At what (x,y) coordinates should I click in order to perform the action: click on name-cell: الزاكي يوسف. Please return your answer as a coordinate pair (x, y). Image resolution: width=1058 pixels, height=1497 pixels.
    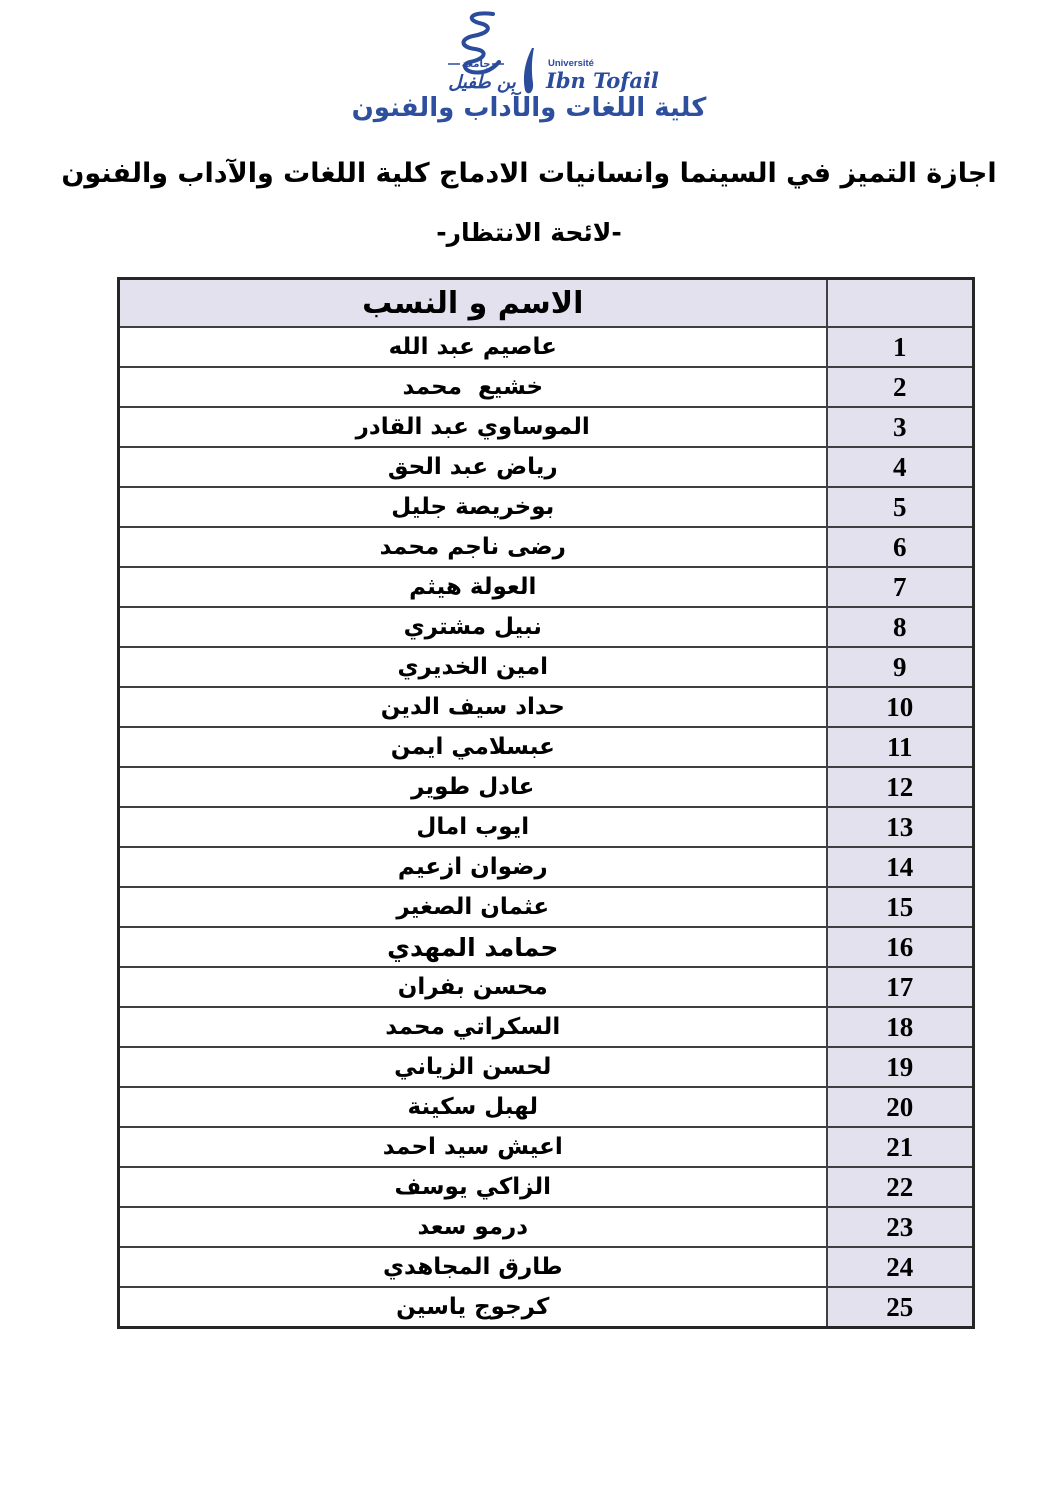
    Looking at the image, I should click on (472, 1187).